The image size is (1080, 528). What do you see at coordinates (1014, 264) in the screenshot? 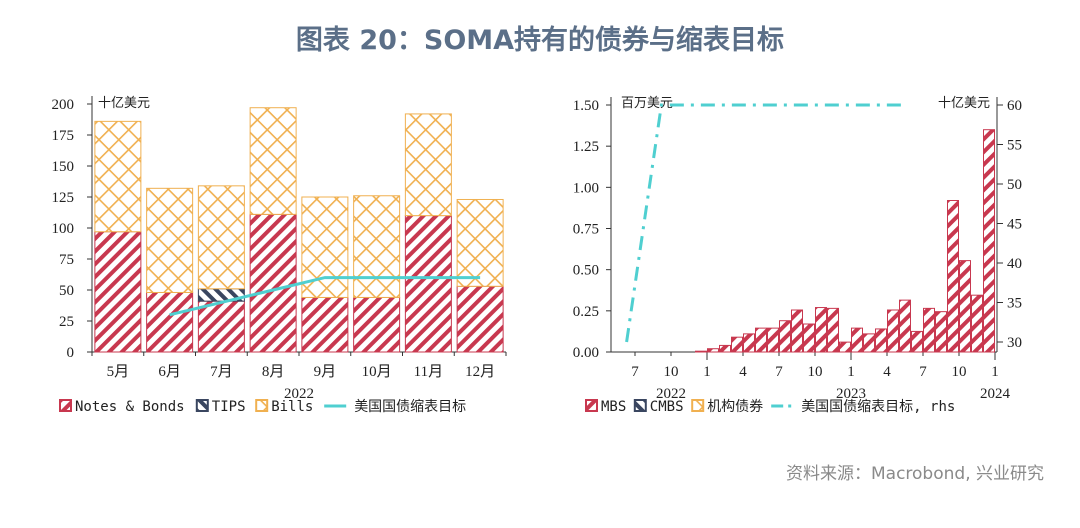
I see `y2-tick-label: 40` at bounding box center [1014, 264].